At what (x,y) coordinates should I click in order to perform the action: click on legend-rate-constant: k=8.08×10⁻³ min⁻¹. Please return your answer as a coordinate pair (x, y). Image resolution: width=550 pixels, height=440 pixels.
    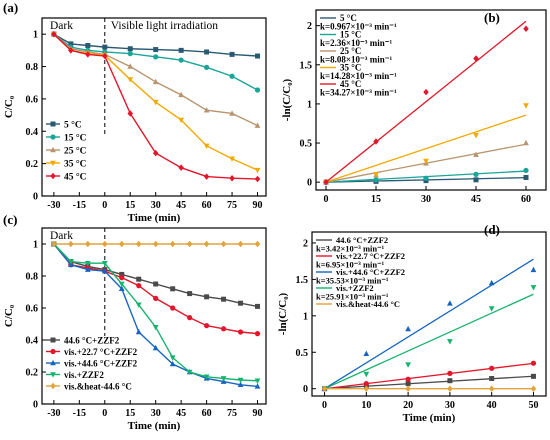
    Looking at the image, I should click on (356, 60).